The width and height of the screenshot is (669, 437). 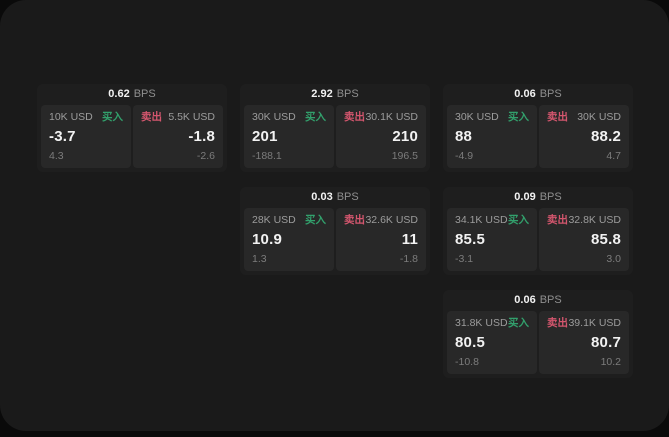 I want to click on buy-price: -3.7, so click(x=62, y=136).